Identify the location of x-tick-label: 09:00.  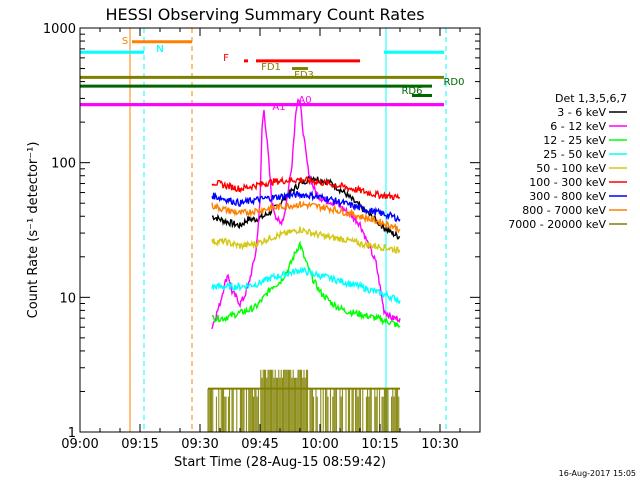
(79, 444).